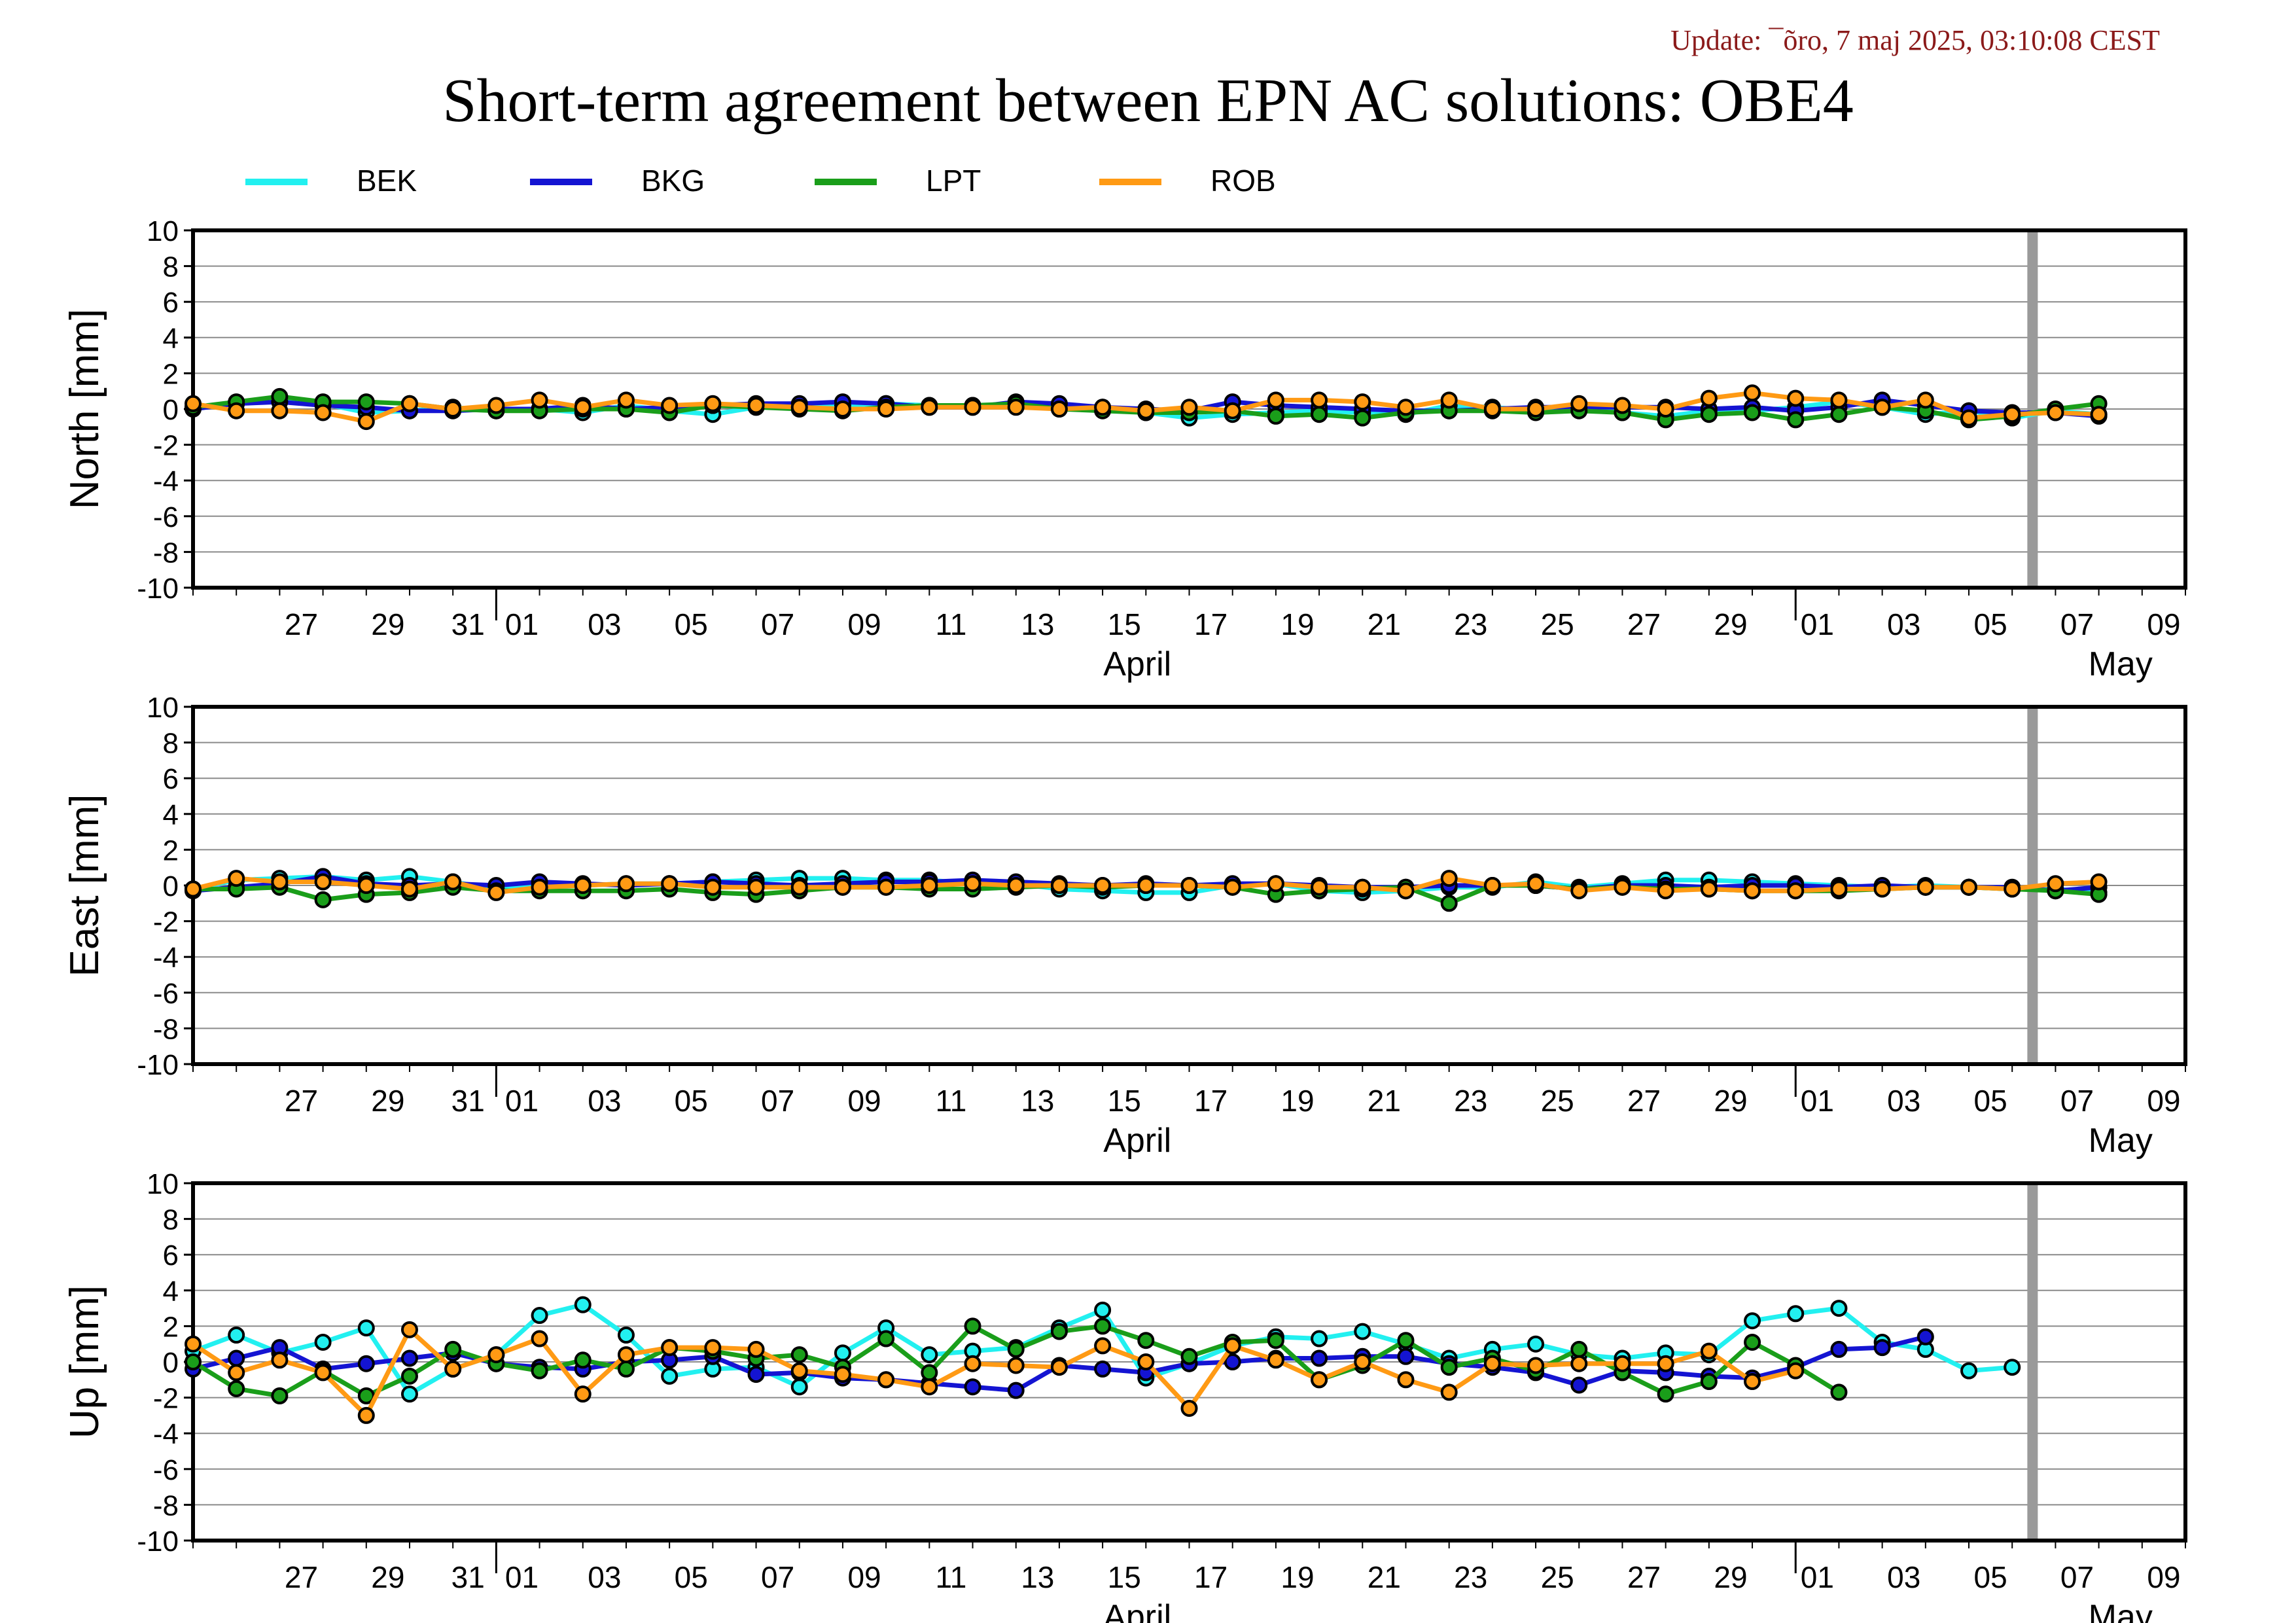 This screenshot has height=1623, width=2296. I want to click on x-tick-label: 13, so click(1037, 1101).